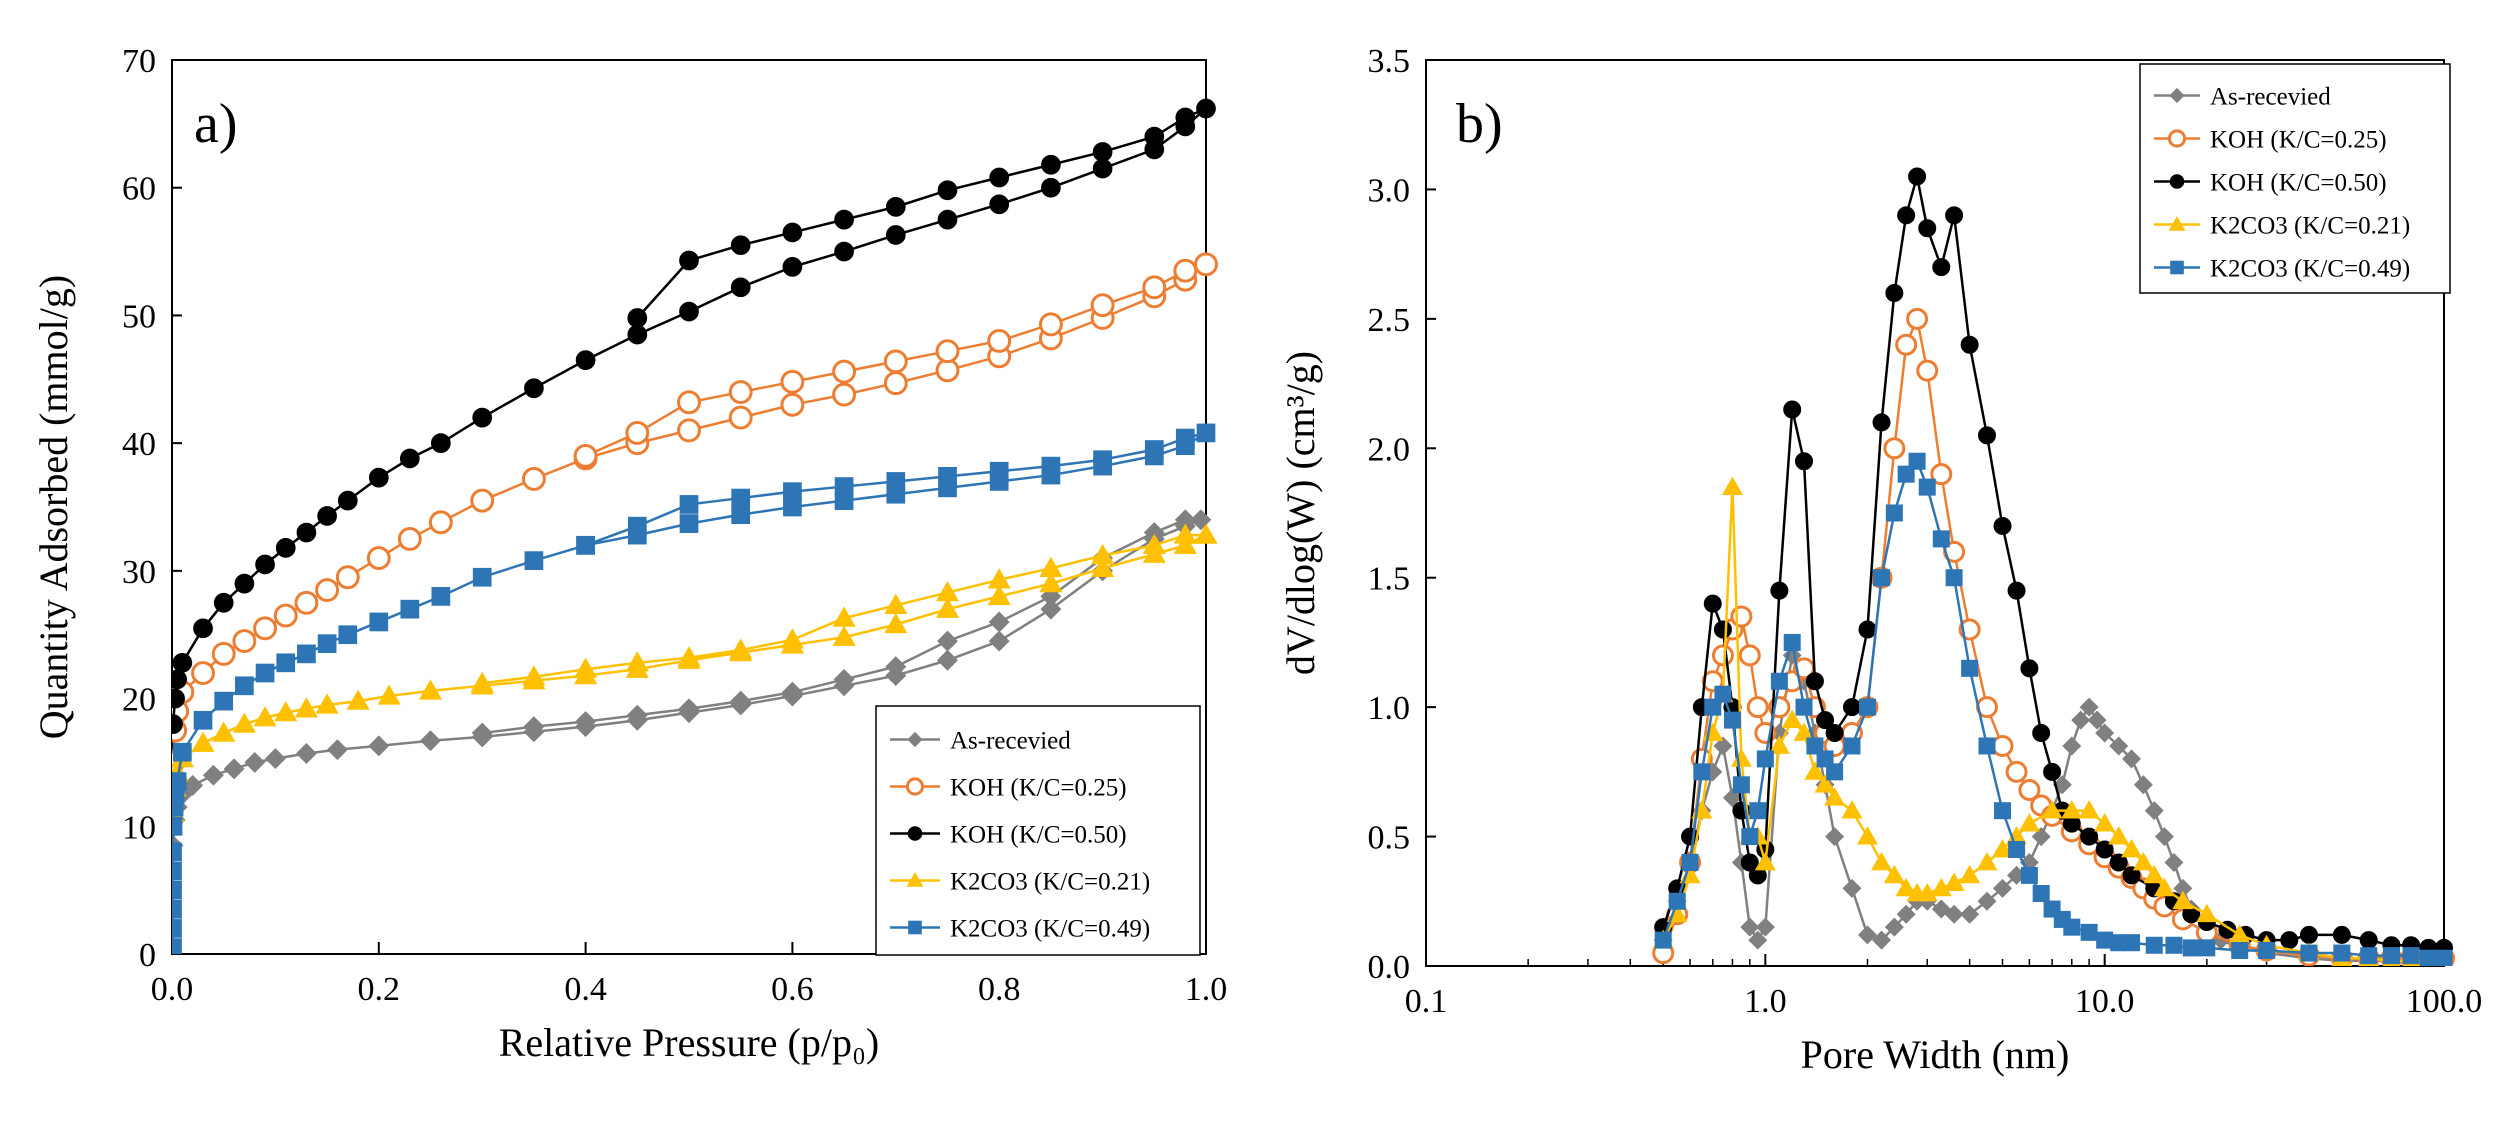 Image resolution: width=2511 pixels, height=1122 pixels. Describe the element at coordinates (147, 955) in the screenshot. I see `y-tick-label: 0` at that location.